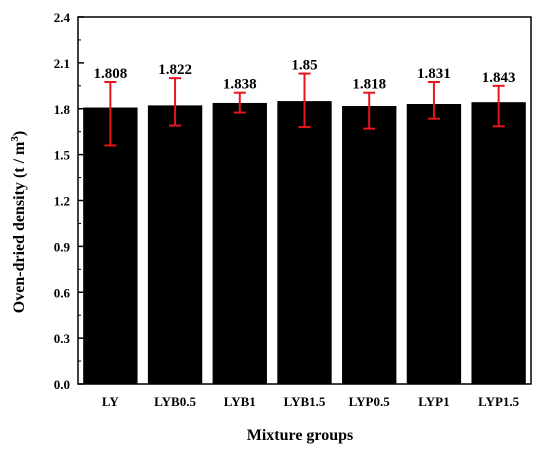 Image resolution: width=550 pixels, height=454 pixels. Describe the element at coordinates (110, 401) in the screenshot. I see `x-tick-label: LY` at that location.